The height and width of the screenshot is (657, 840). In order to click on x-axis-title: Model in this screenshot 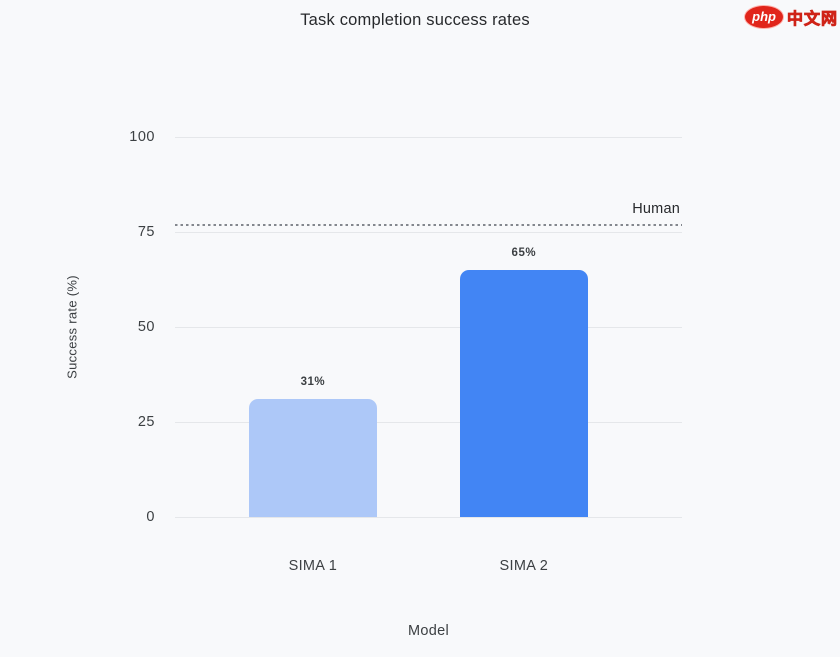, I will do `click(428, 631)`.